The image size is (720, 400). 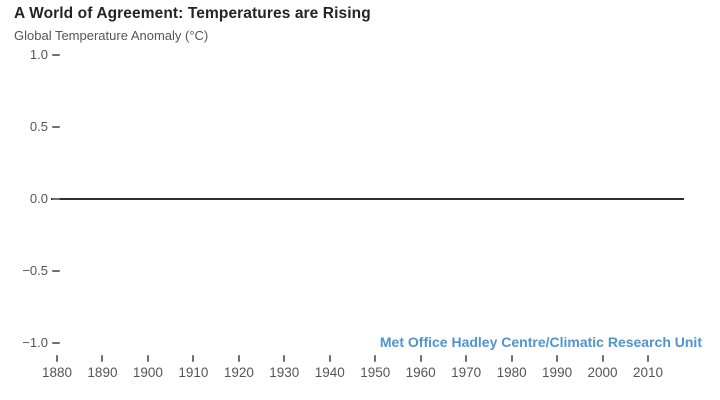 I want to click on x-tick-label: 1930, so click(x=284, y=372).